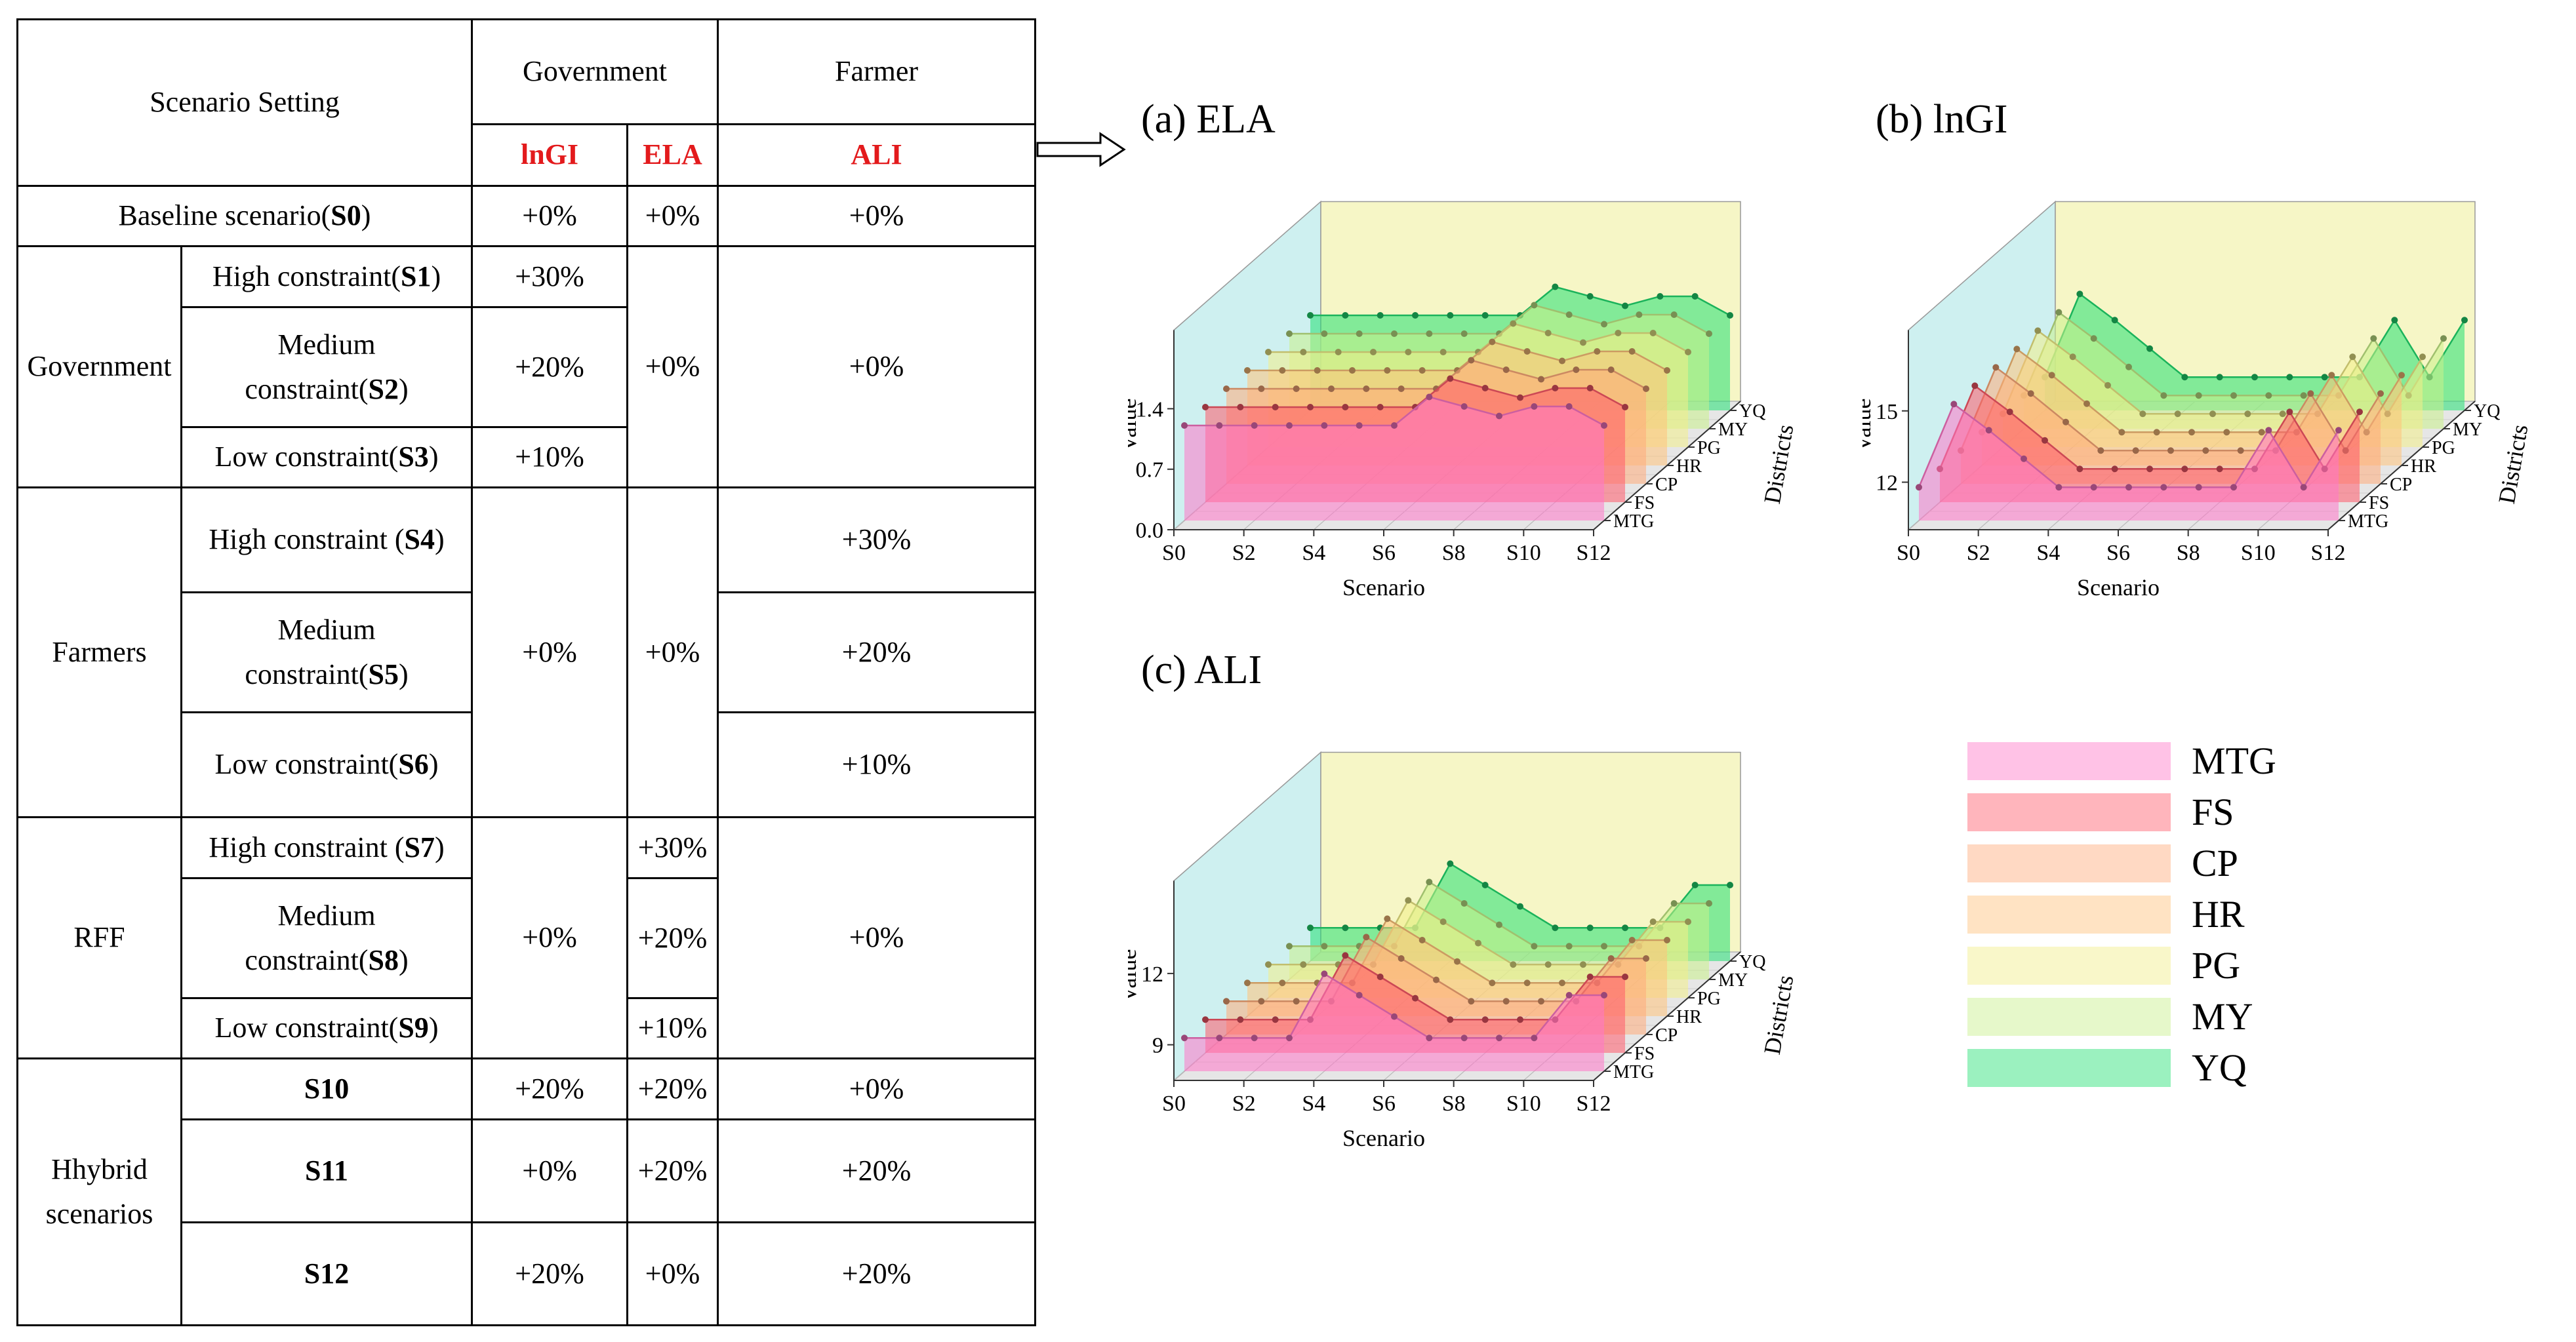  Describe the element at coordinates (1733, 980) in the screenshot. I see `z-tick-label: MY` at that location.